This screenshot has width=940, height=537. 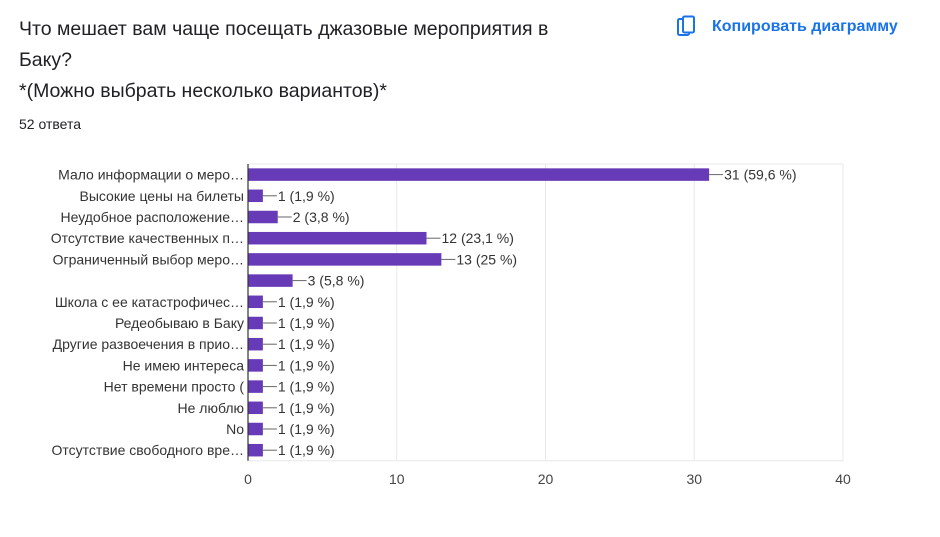 I want to click on x-tick-label: 40, so click(x=843, y=479).